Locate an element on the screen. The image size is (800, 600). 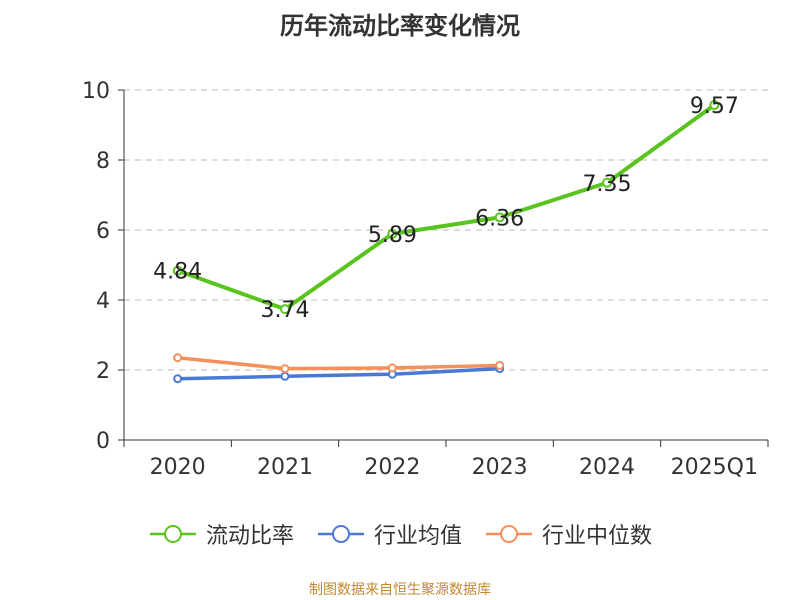
x-tick-label: 2020 is located at coordinates (178, 467).